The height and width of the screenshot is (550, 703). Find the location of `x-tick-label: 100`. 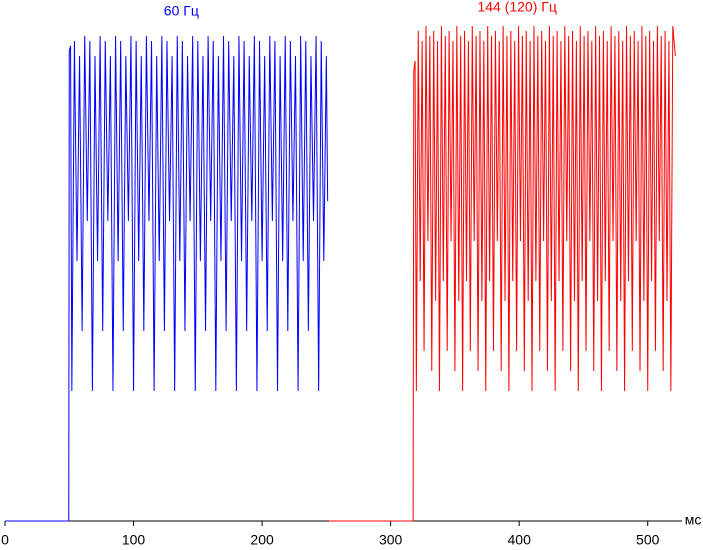

x-tick-label: 100 is located at coordinates (134, 540).